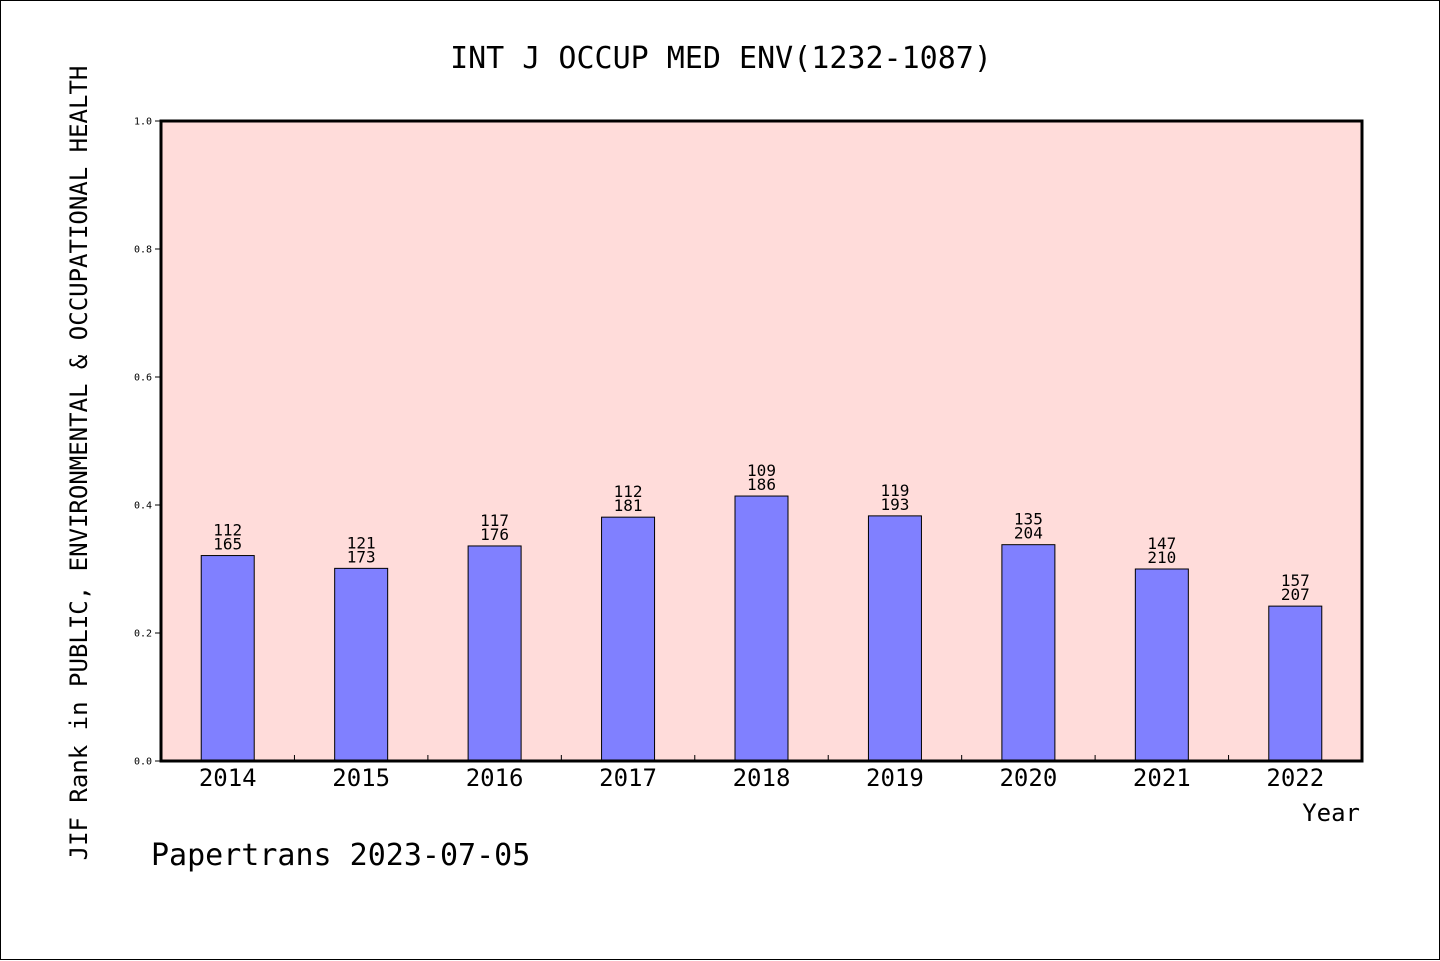 The image size is (1440, 961). I want to click on bar-total-label: 193, so click(894, 504).